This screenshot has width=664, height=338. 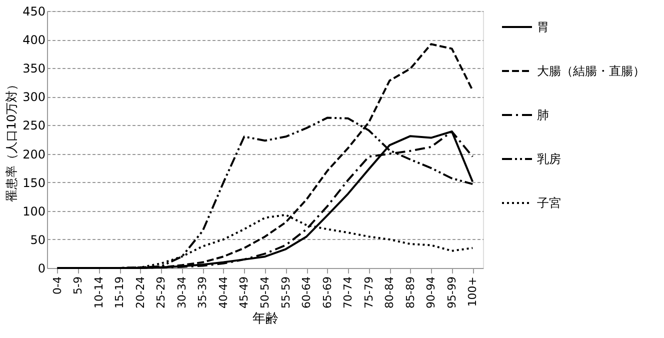 I want to click on x-tick-label: 65-69, so click(x=327, y=292).